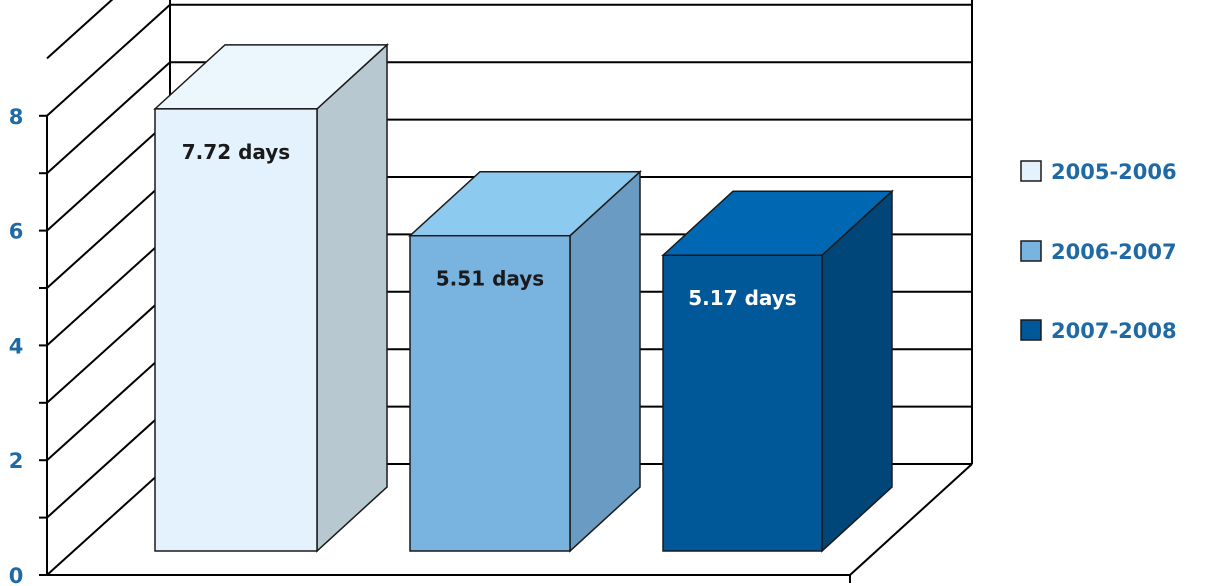 The width and height of the screenshot is (1219, 586). I want to click on bar-value-label: 5.51 days, so click(490, 279).